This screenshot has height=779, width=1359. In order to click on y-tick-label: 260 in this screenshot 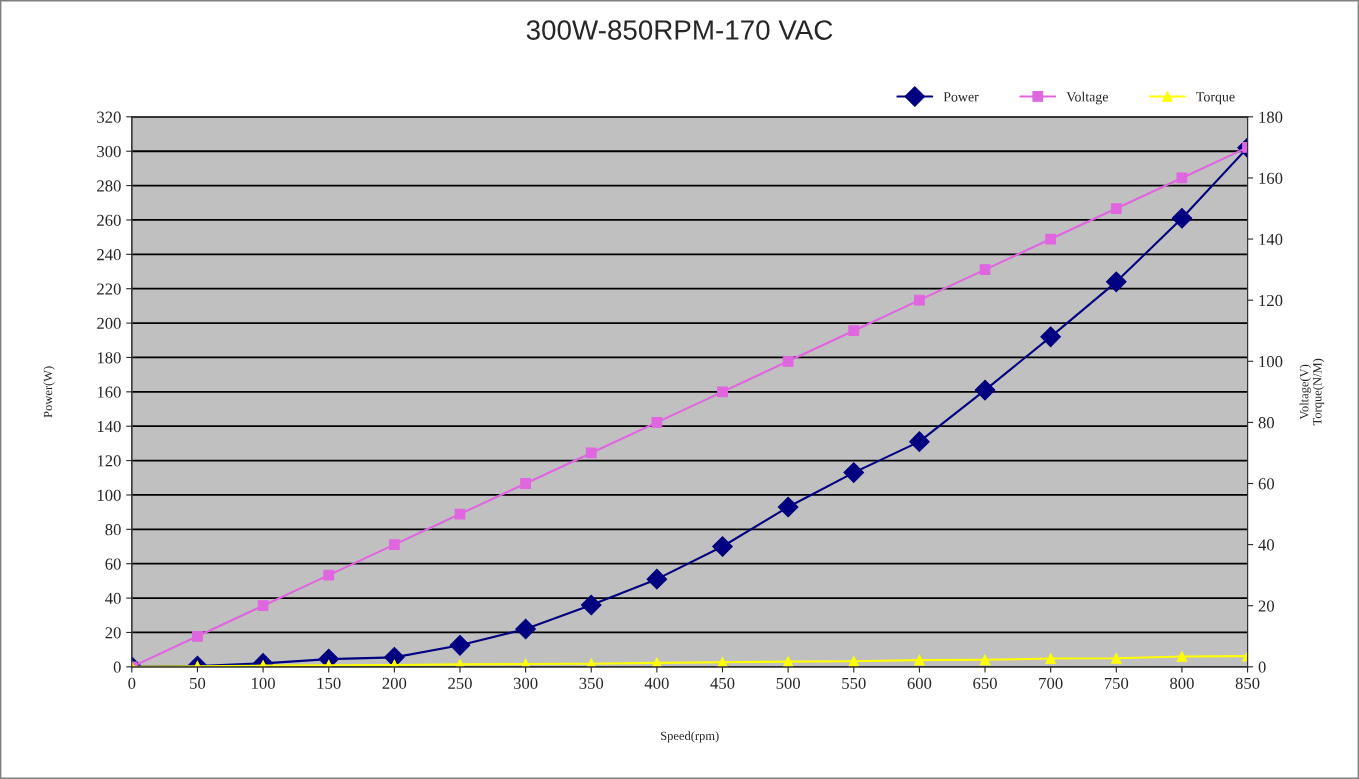, I will do `click(109, 220)`.